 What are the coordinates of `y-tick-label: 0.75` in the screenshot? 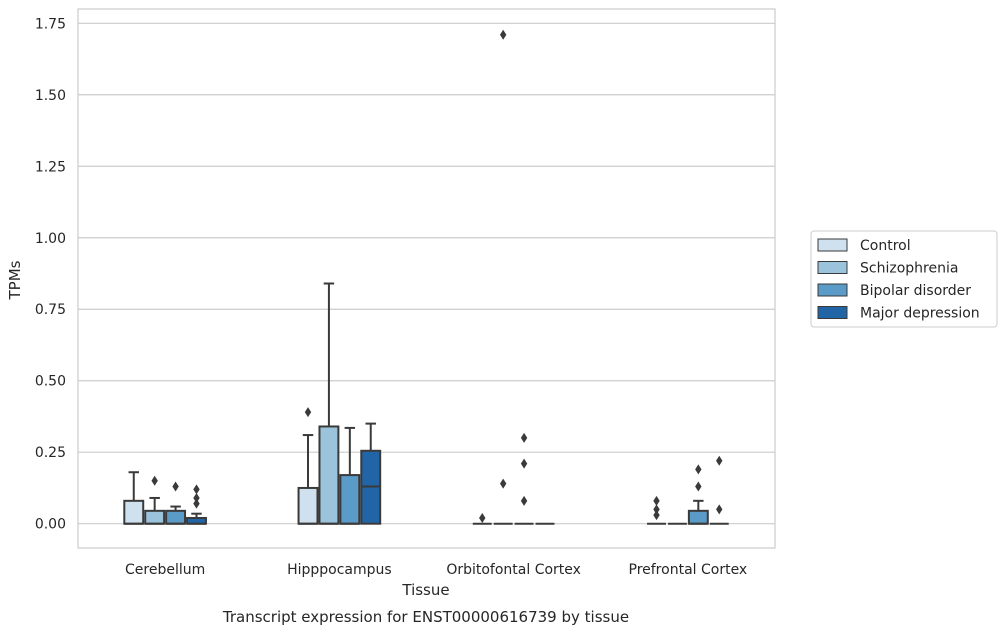 It's located at (50, 310).